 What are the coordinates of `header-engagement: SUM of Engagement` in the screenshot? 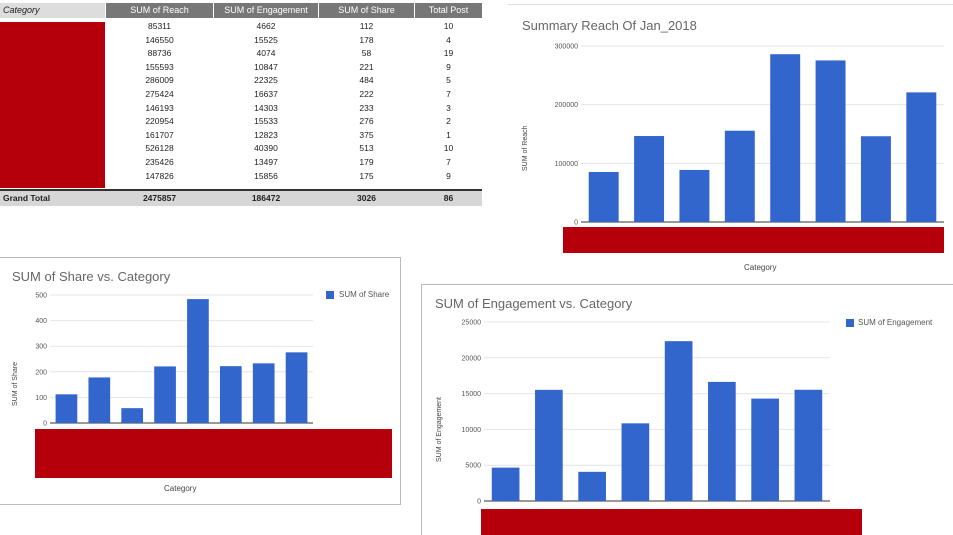 It's located at (266, 10).